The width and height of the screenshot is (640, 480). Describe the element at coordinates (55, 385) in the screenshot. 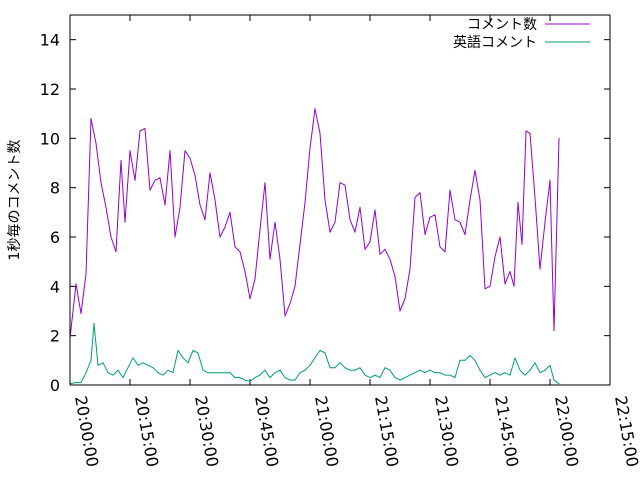

I see `y-tick-label: 0` at that location.